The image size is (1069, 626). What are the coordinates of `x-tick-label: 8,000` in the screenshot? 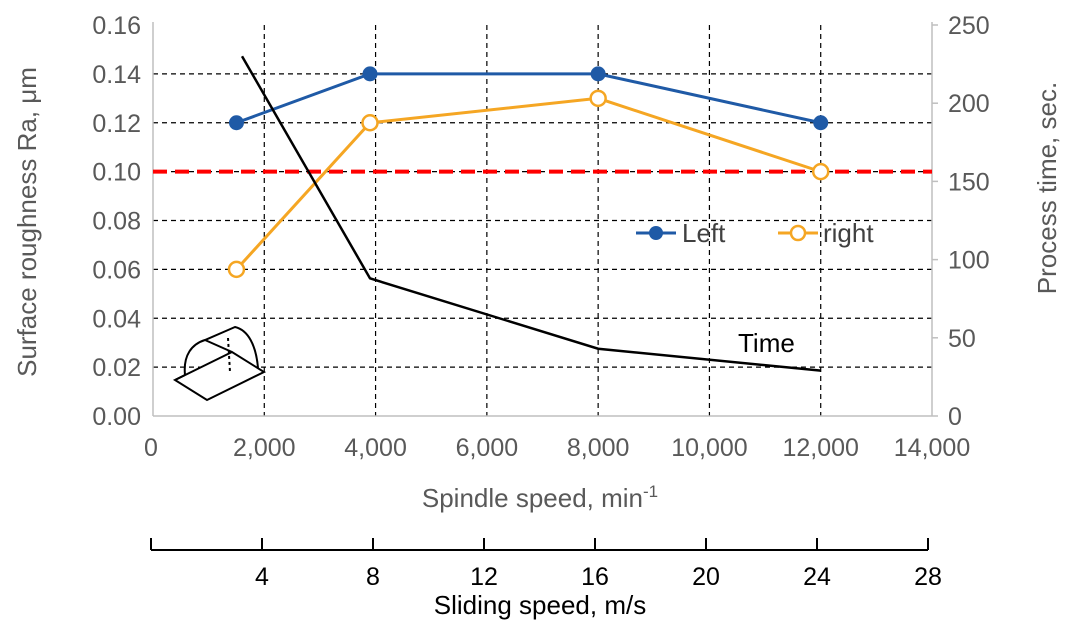 It's located at (598, 448).